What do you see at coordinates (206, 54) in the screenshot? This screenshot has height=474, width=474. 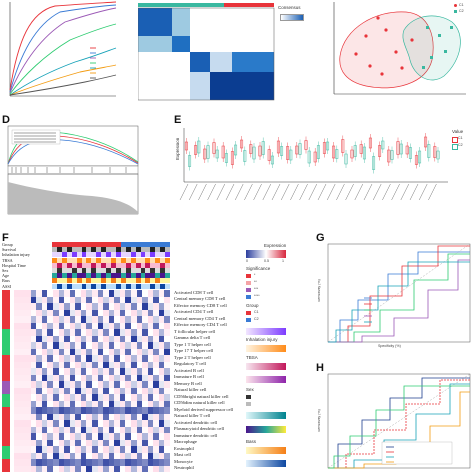 I see `consensus-matrix-svg` at bounding box center [206, 54].